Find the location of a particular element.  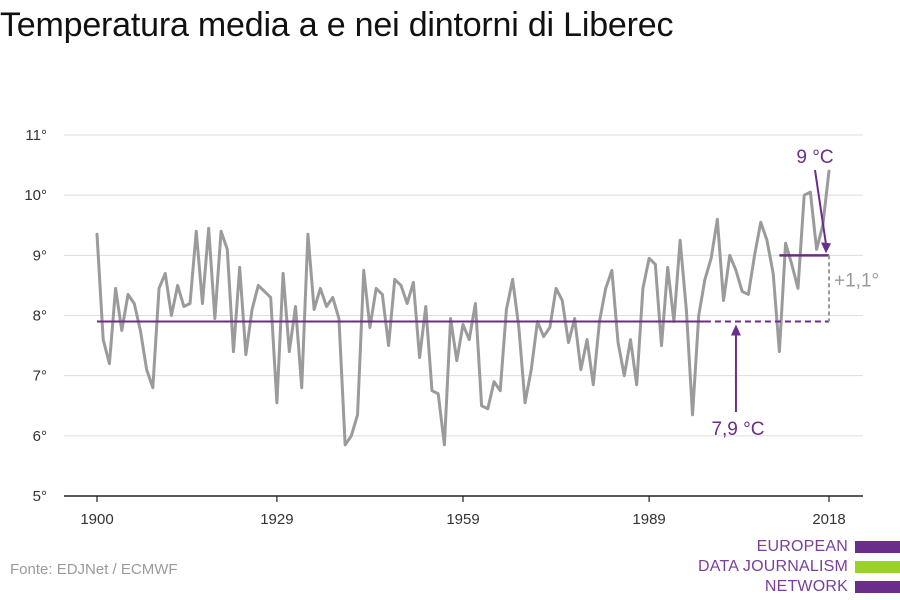

y-tick-label-11: 11° is located at coordinates (36, 135).